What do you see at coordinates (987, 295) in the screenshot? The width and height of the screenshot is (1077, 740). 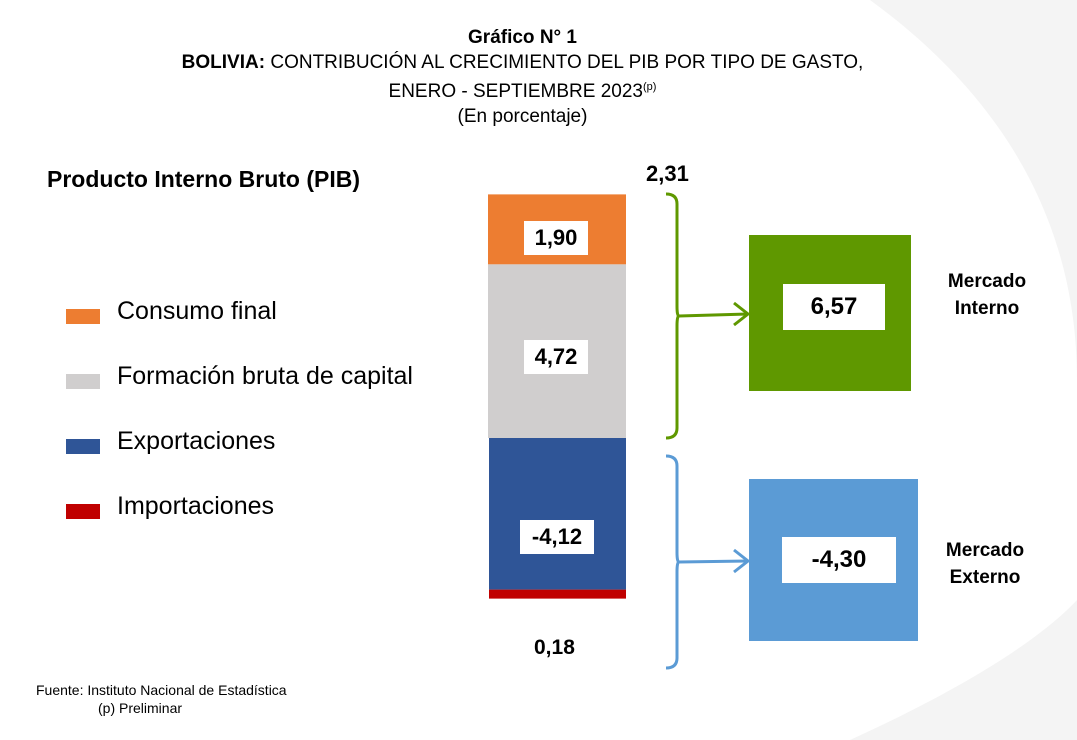 I see `mercado-interno-label: Mercado Interno` at bounding box center [987, 295].